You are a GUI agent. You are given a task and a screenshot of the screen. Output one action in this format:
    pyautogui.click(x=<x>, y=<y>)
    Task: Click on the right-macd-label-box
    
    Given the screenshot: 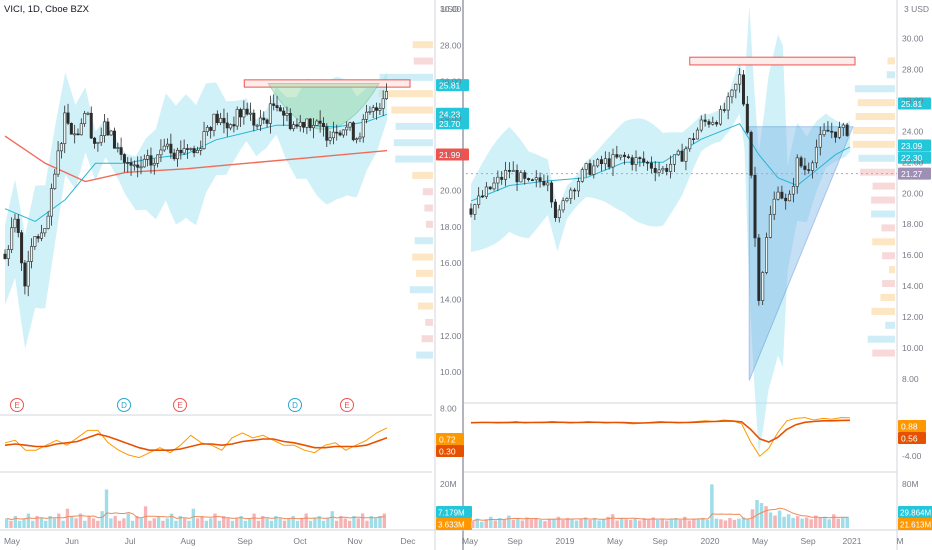 What is the action you would take?
    pyautogui.click(x=912, y=438)
    